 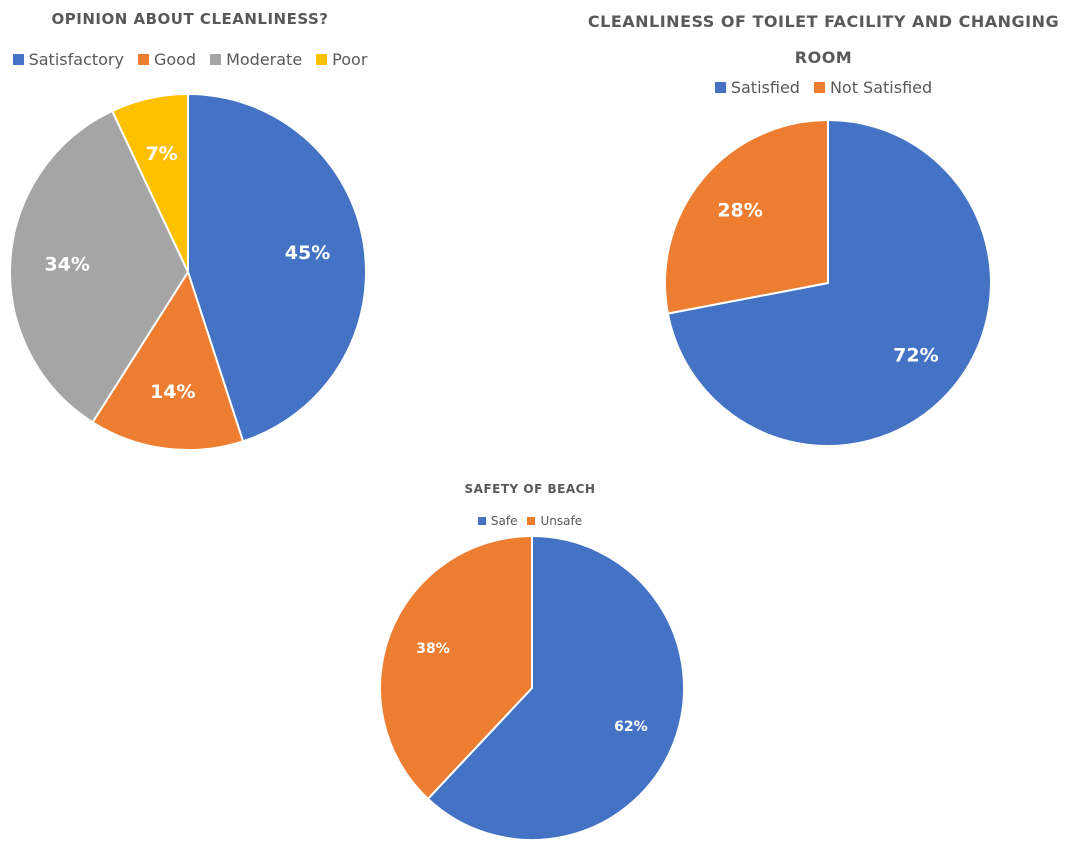 What do you see at coordinates (504, 521) in the screenshot?
I see `legend-label: Safe` at bounding box center [504, 521].